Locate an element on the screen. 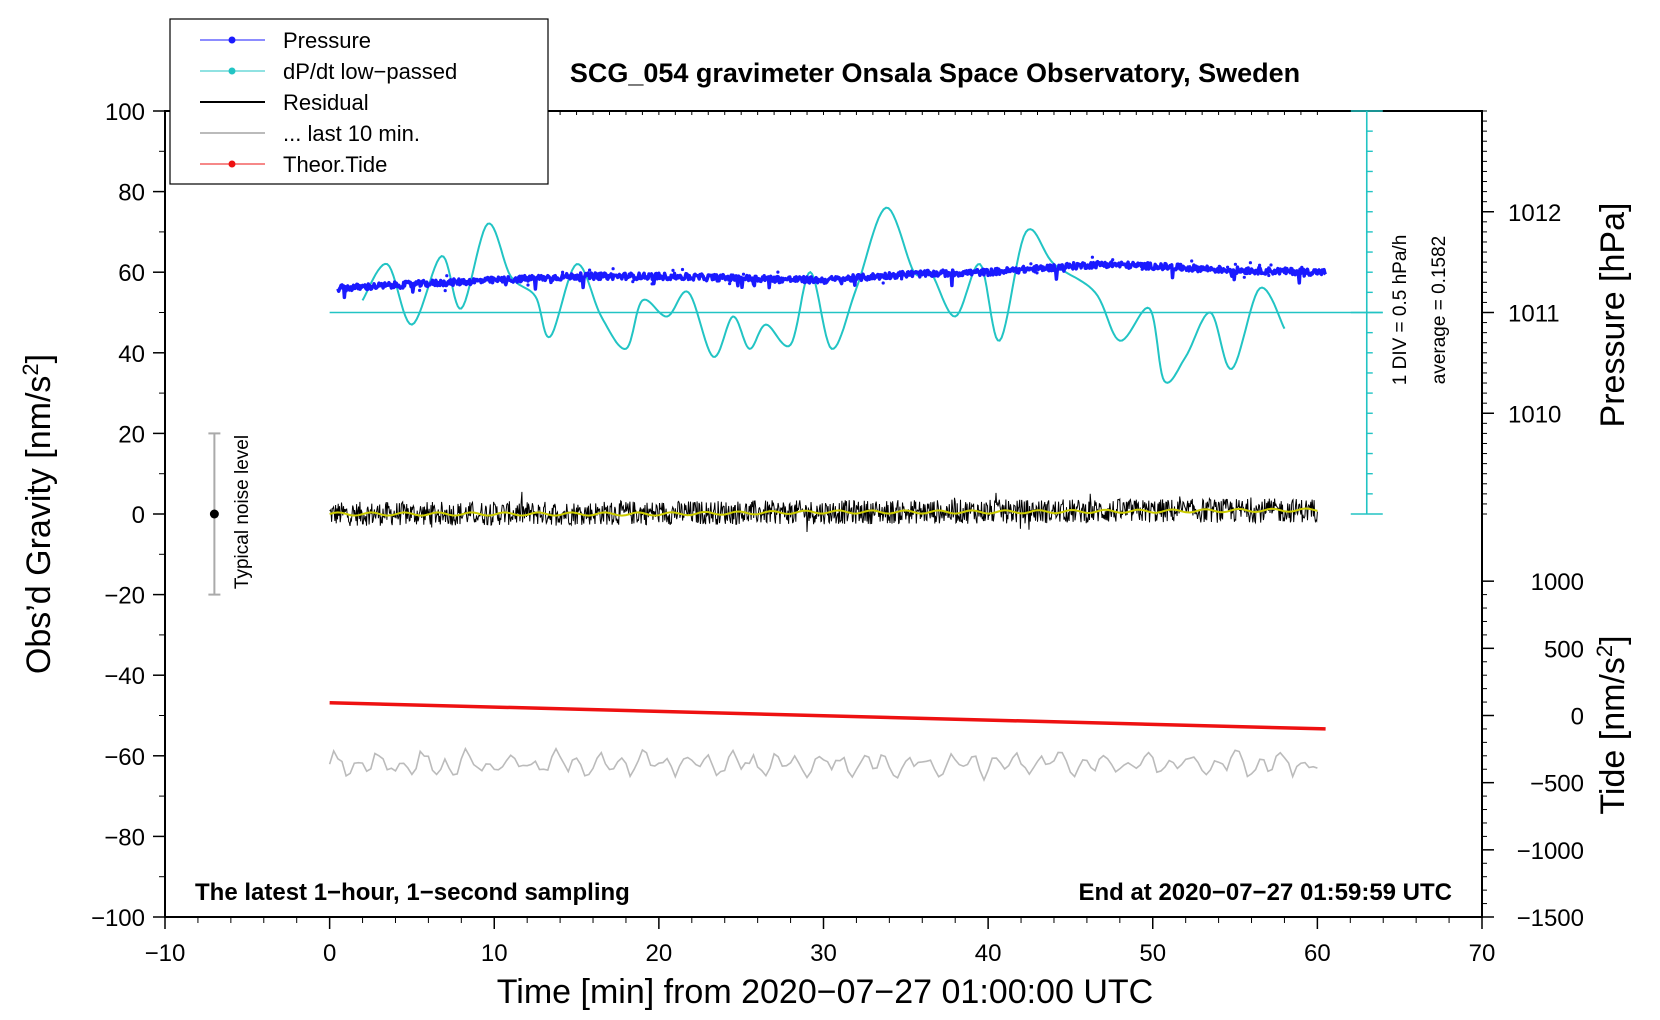  annotation-sampling: The latest 1−hour, 1−second sampling is located at coordinates (412, 892).